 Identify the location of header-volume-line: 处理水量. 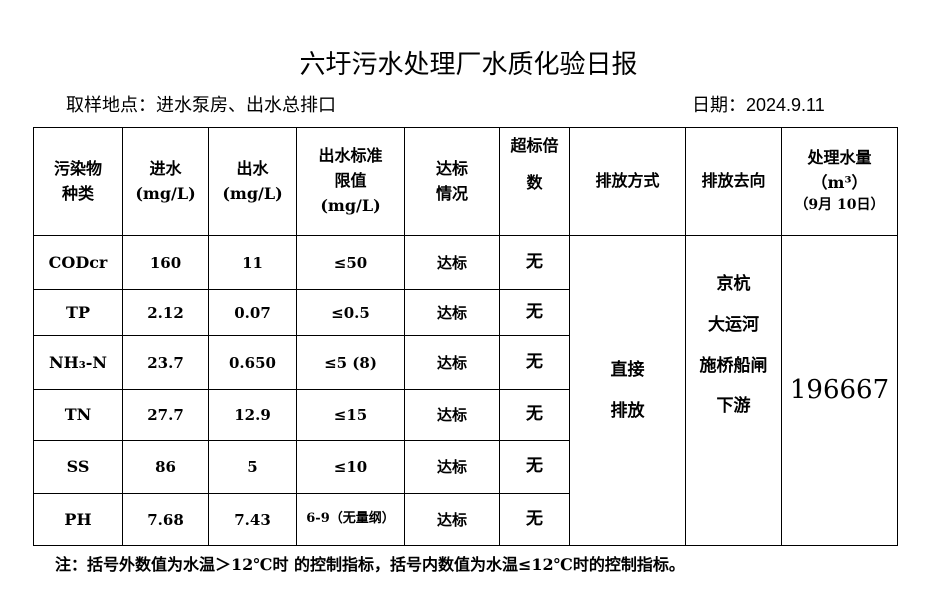
(839, 157).